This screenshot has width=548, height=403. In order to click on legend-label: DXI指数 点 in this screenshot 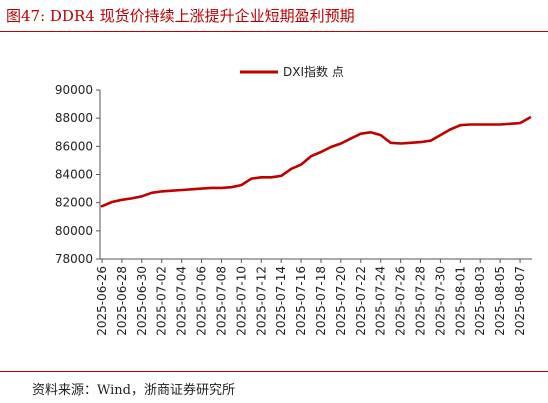, I will do `click(313, 71)`.